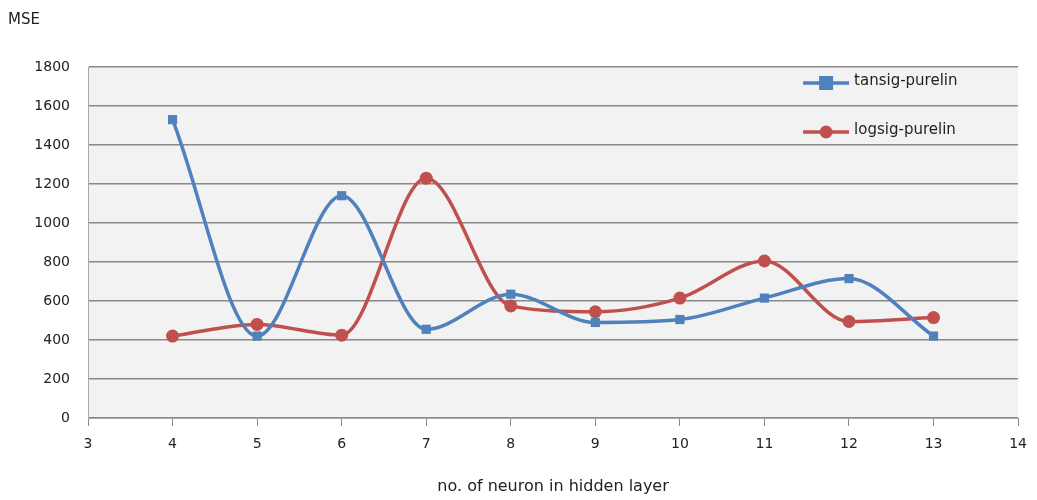 The height and width of the screenshot is (500, 1037). I want to click on y-tick-label: 400, so click(56, 338).